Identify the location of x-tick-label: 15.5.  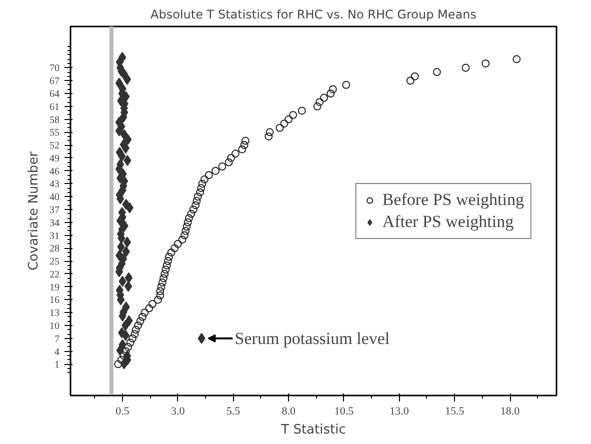
(455, 412).